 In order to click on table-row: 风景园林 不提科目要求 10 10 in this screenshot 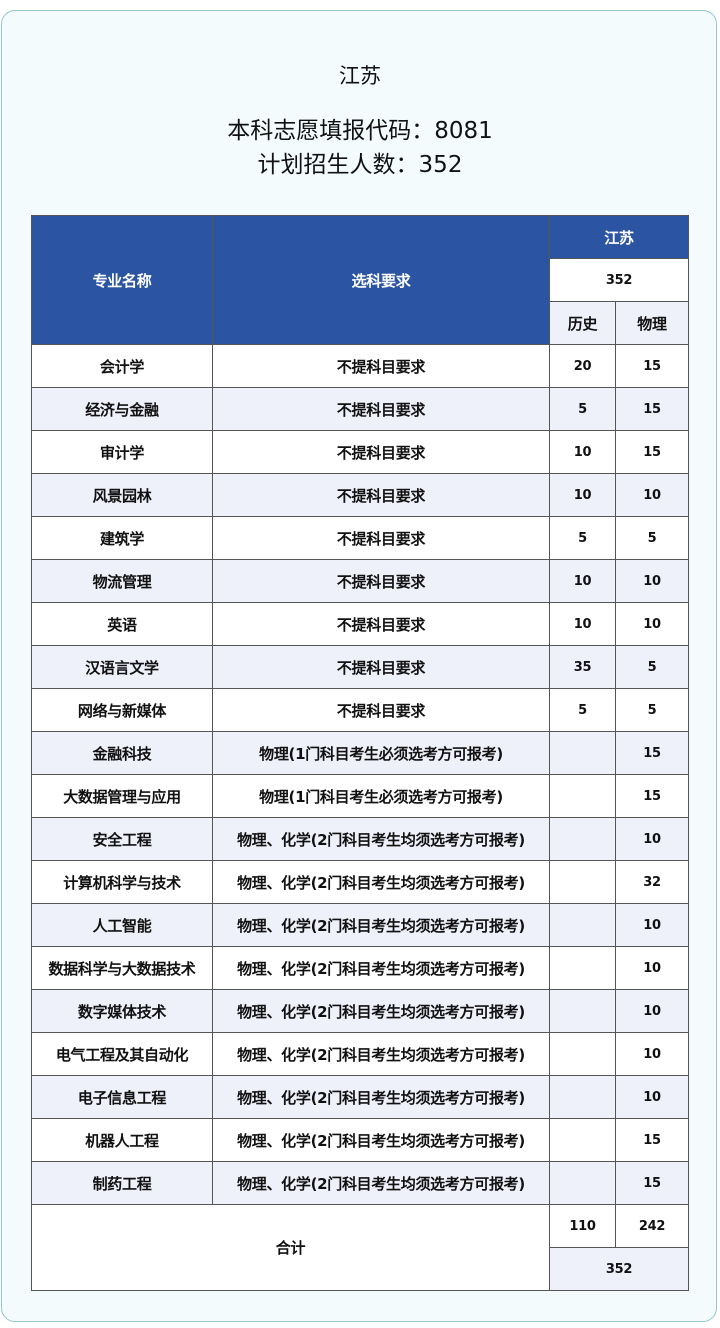, I will do `click(360, 495)`.